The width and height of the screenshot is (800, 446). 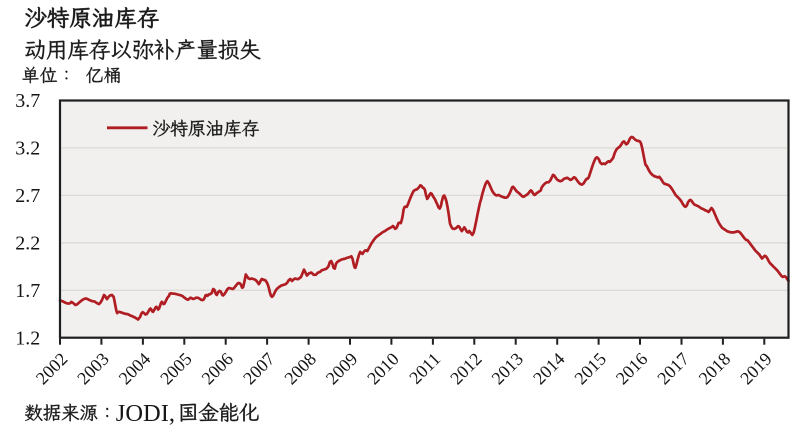 What do you see at coordinates (145, 413) in the screenshot?
I see `svg-text: JODI,` at bounding box center [145, 413].